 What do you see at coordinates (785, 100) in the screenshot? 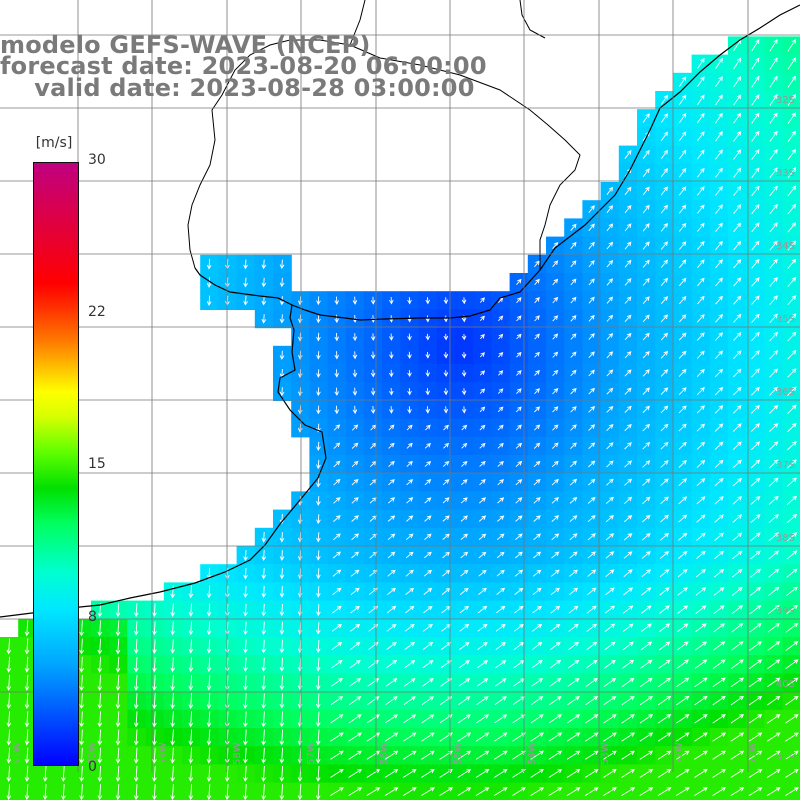
I see `latitude-label: 32S` at bounding box center [785, 100].